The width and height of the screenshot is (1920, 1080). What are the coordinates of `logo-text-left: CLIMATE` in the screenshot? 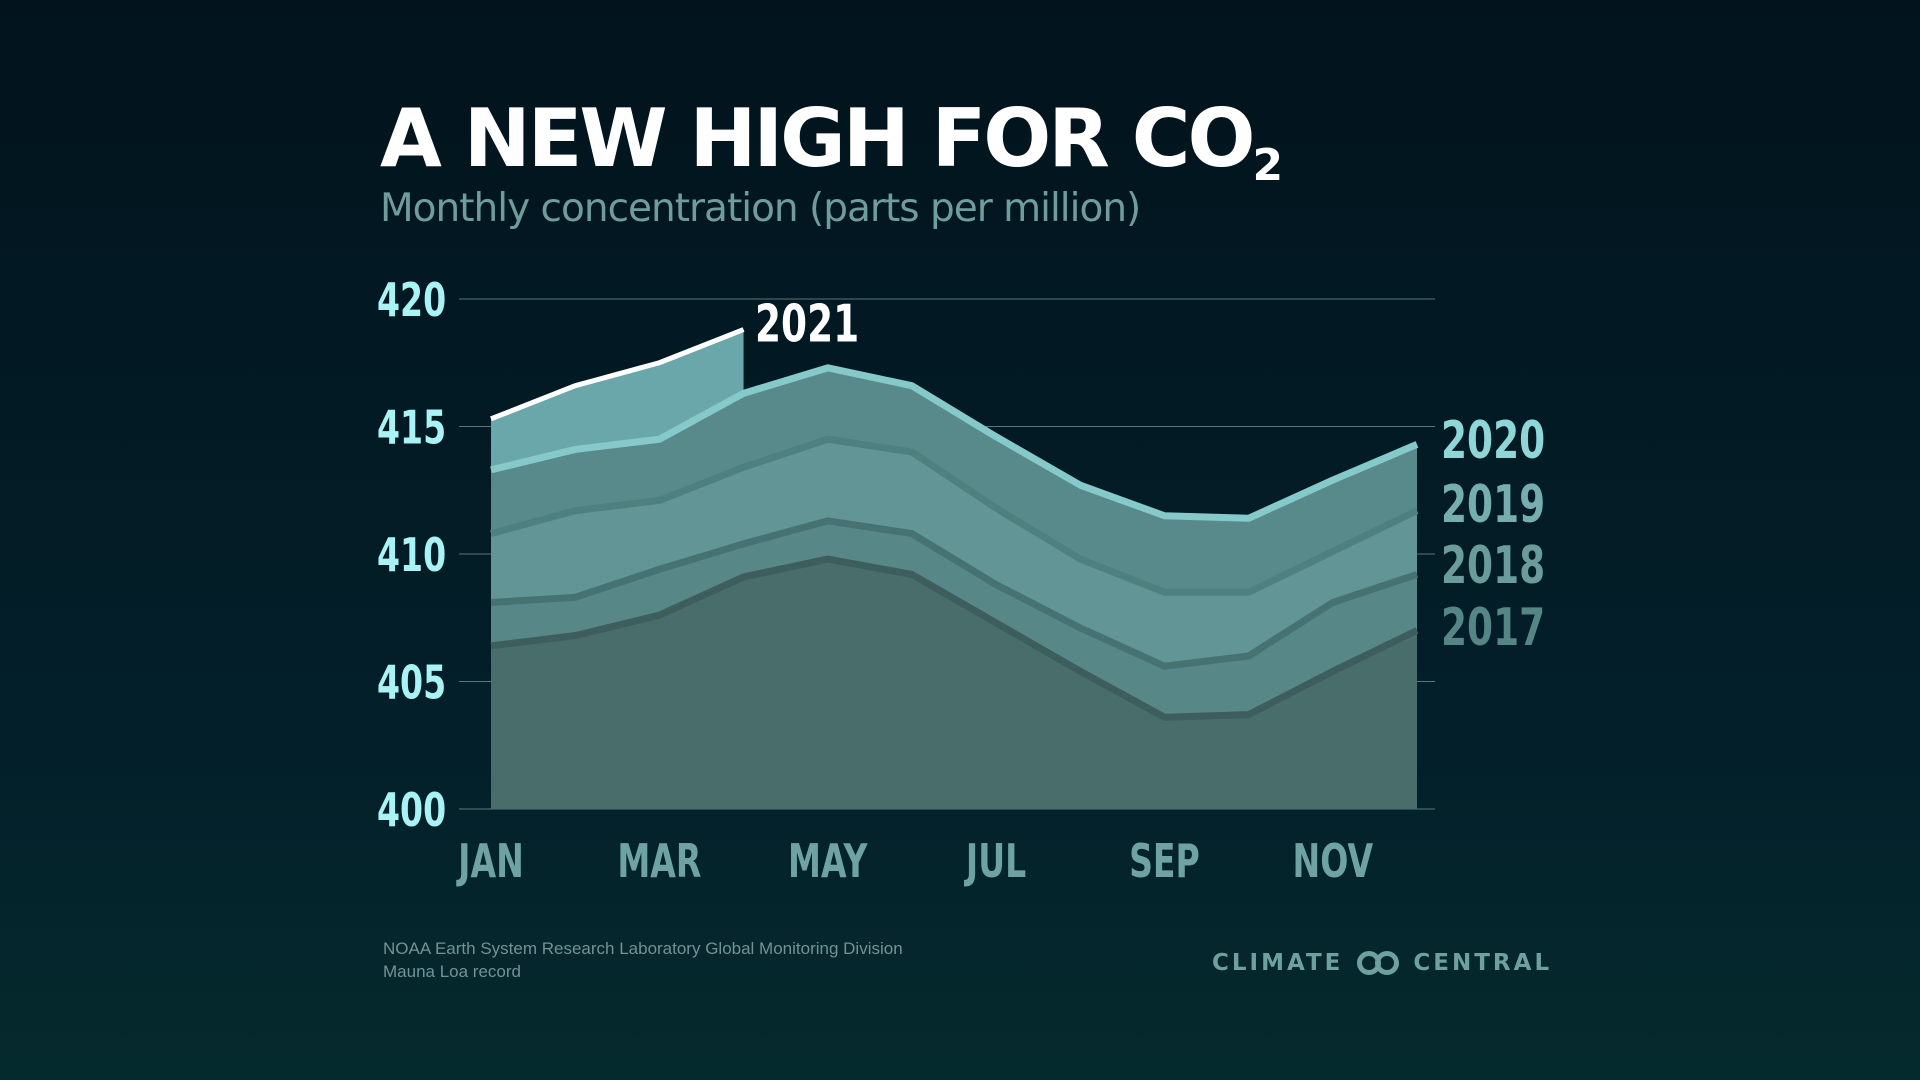 It's located at (1278, 963).